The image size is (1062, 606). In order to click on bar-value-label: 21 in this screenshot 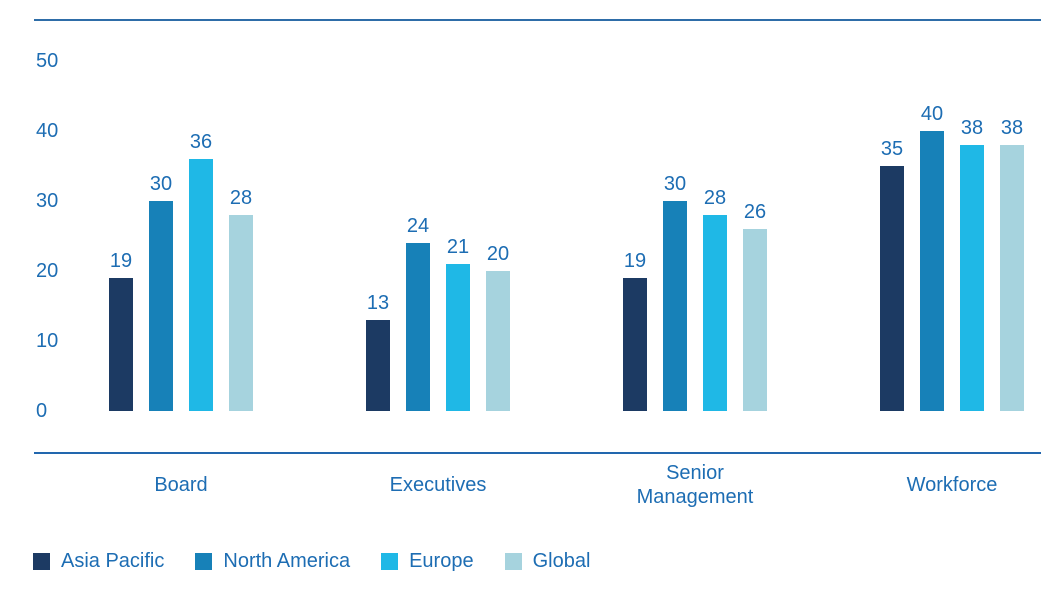, I will do `click(458, 247)`.